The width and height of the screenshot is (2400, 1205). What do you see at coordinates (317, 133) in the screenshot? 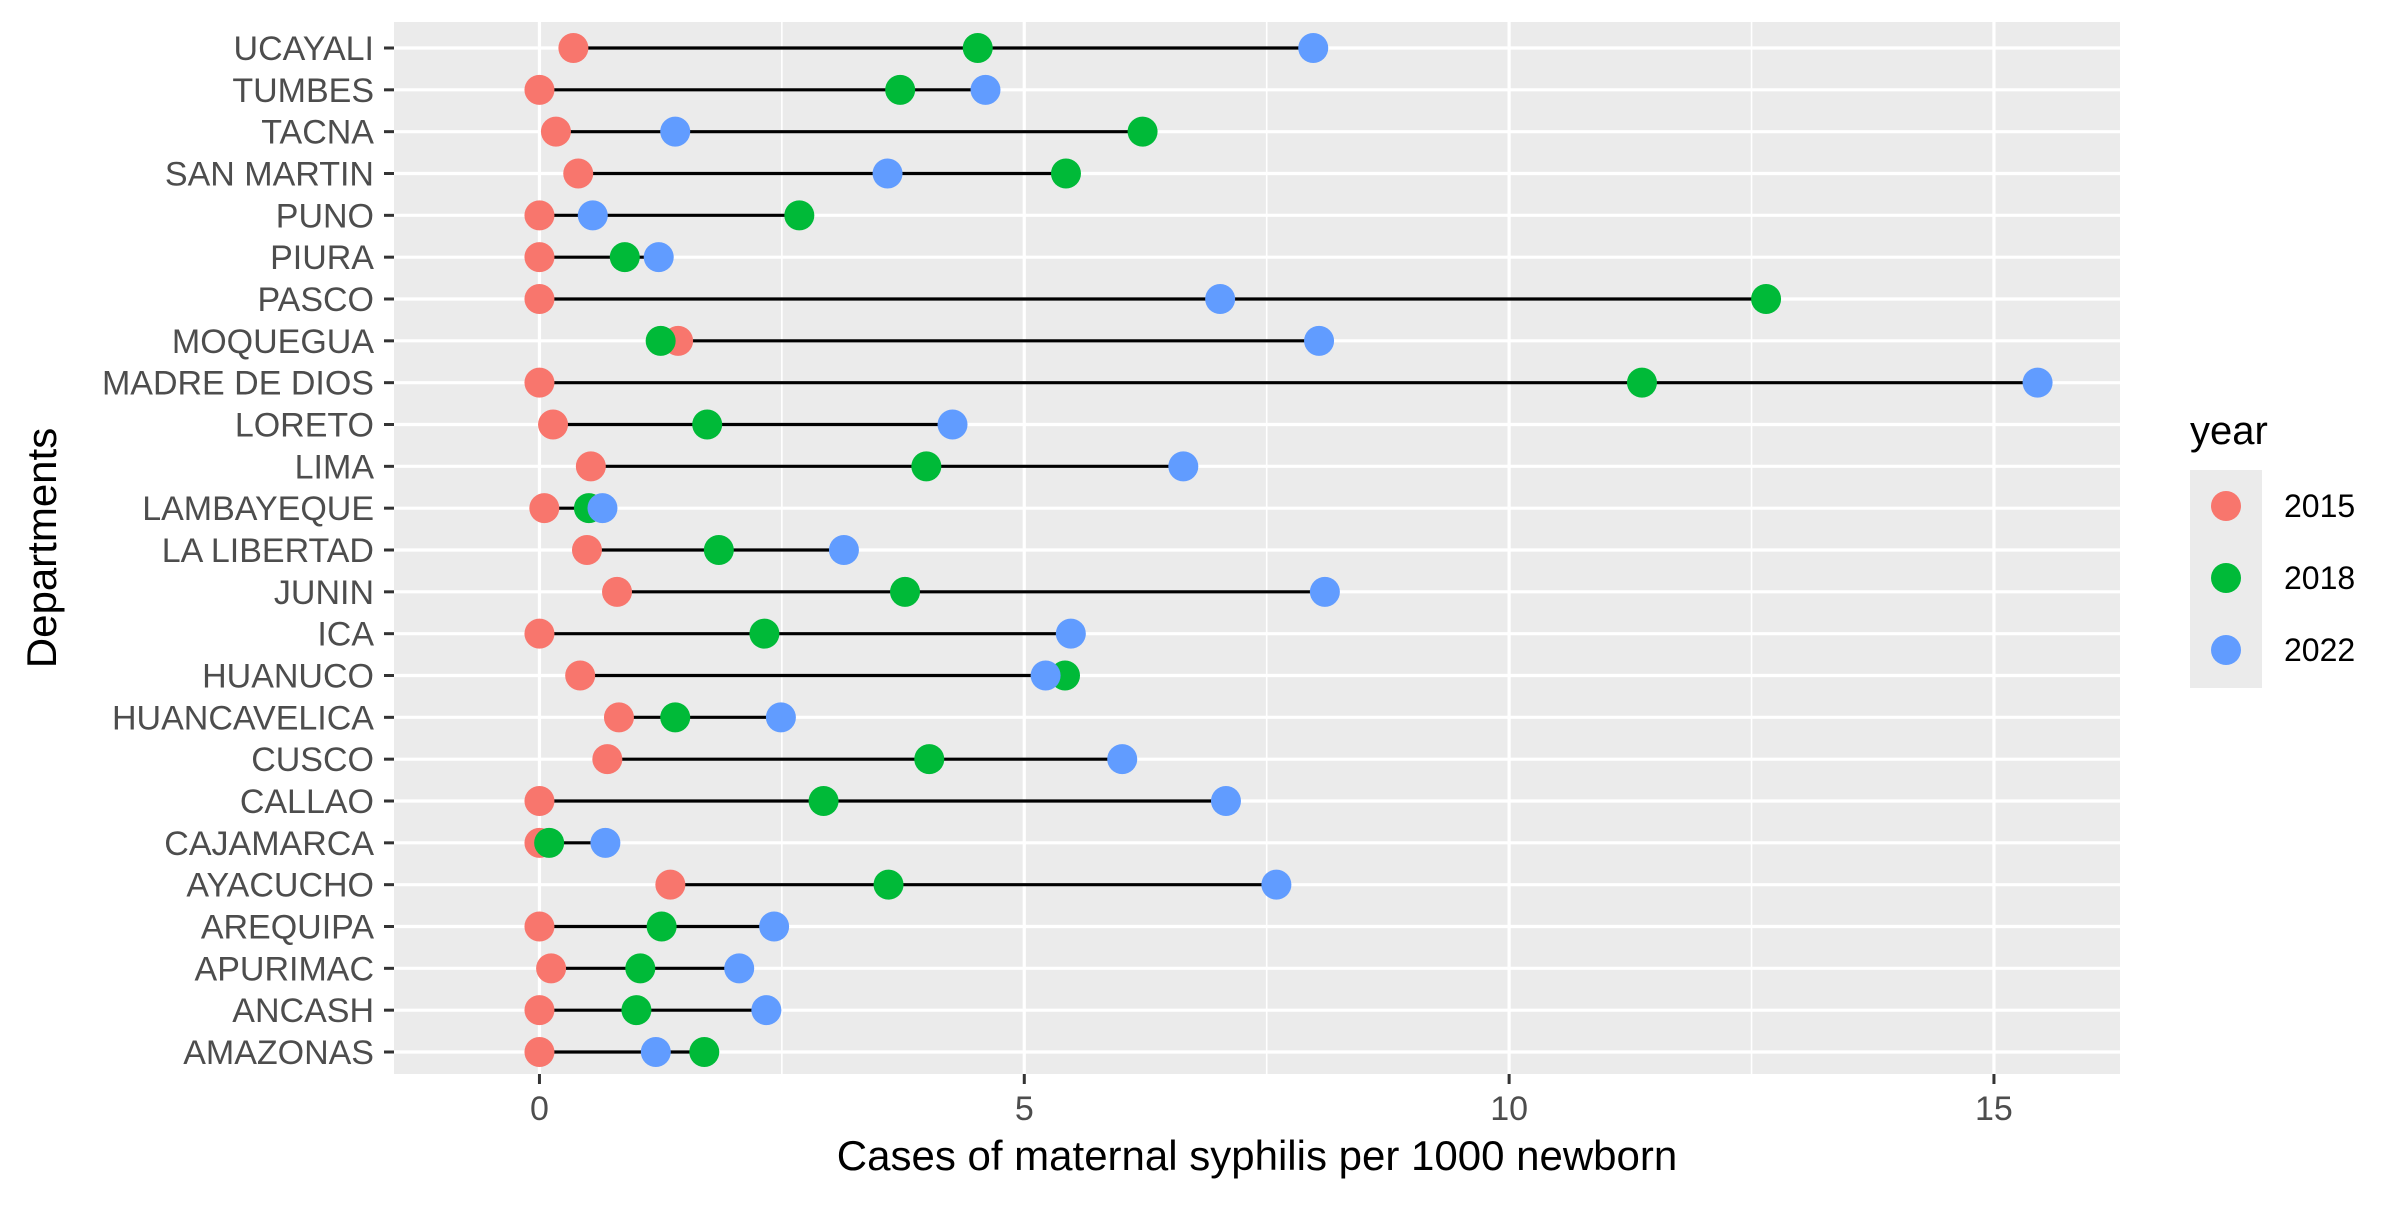
I see `y-tick-label: TACNA` at bounding box center [317, 133].